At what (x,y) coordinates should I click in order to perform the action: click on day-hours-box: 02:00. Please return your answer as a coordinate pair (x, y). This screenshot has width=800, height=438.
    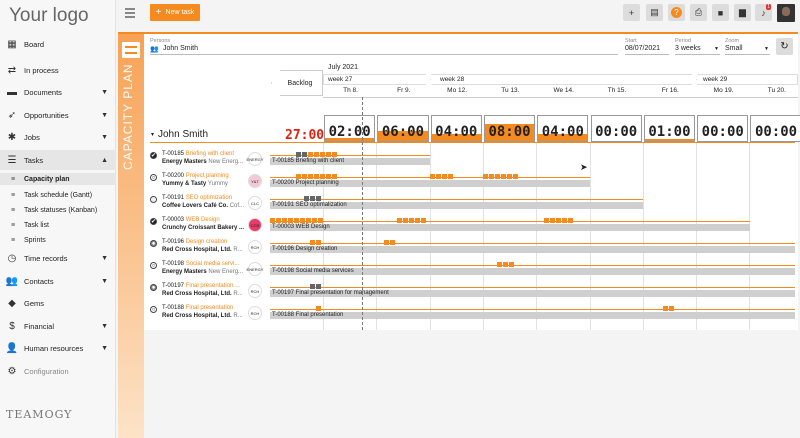
    Looking at the image, I should click on (350, 128).